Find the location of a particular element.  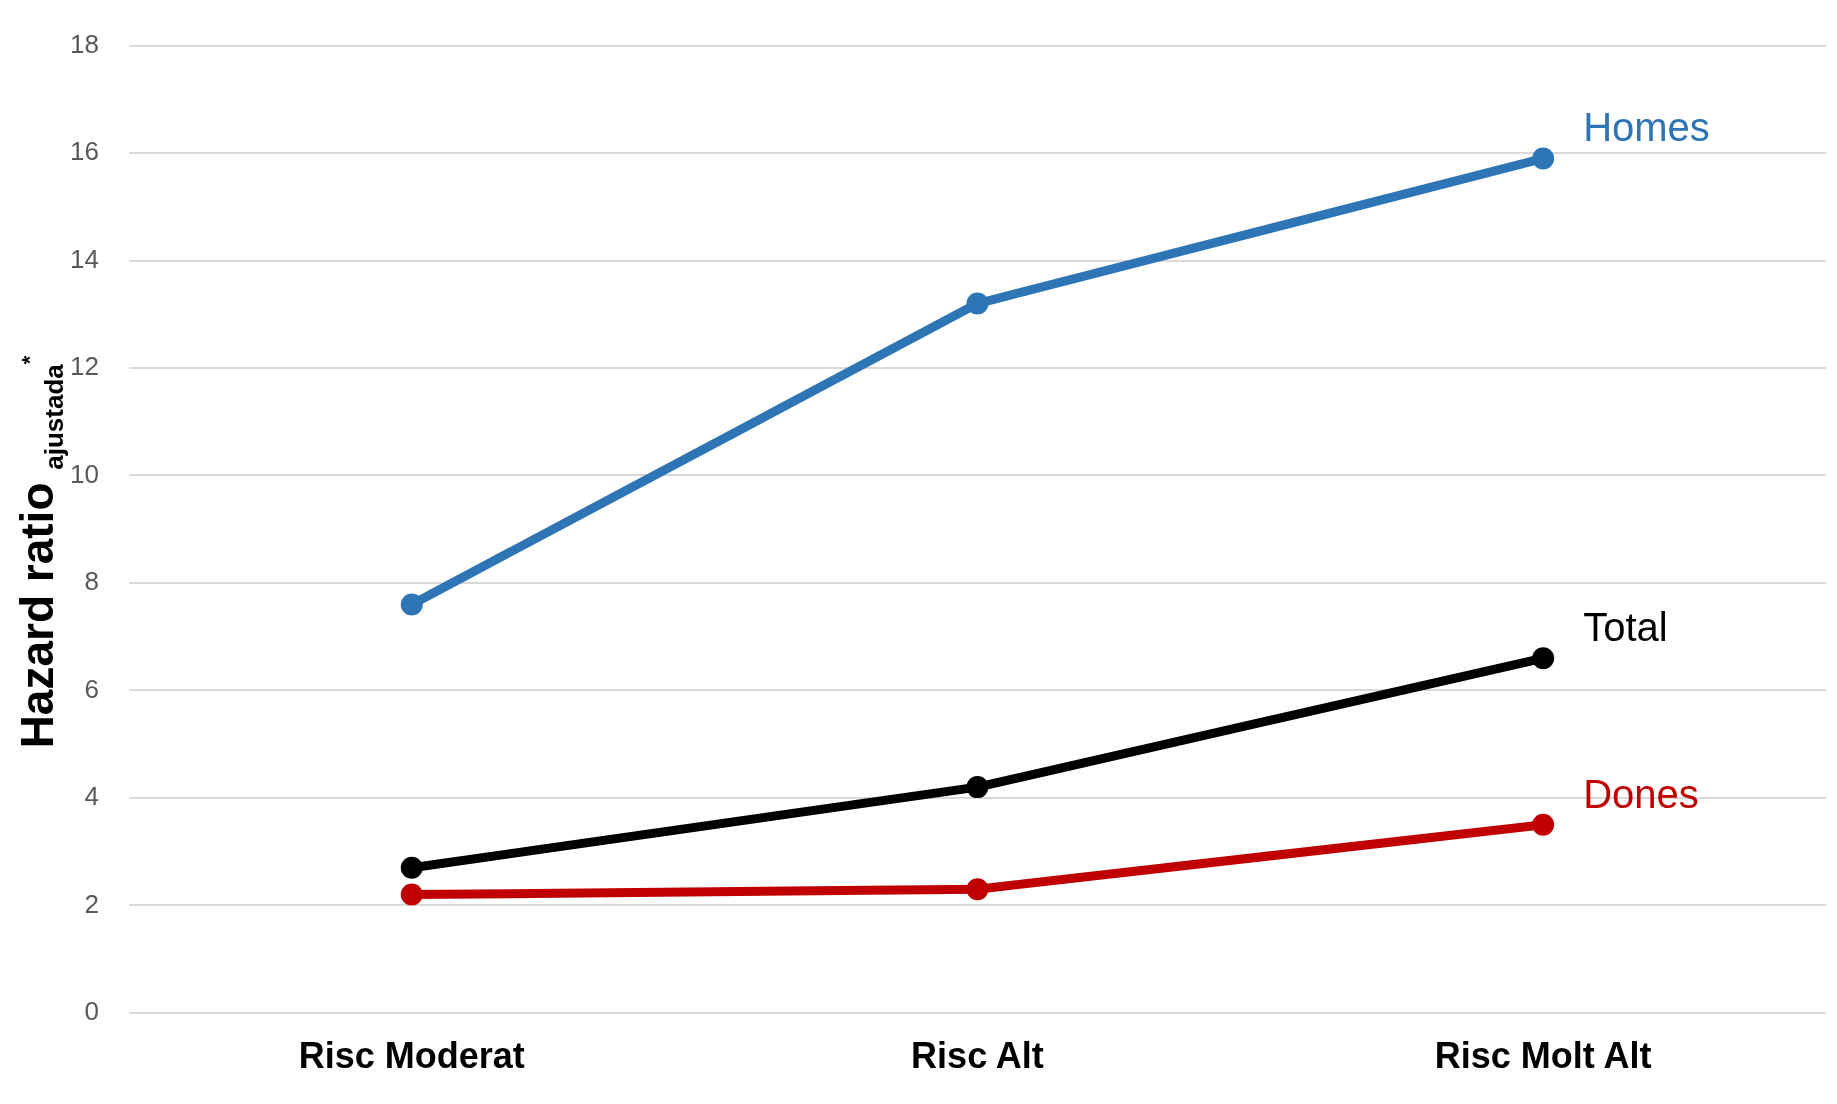

y-tick-label: 14 is located at coordinates (84, 258).